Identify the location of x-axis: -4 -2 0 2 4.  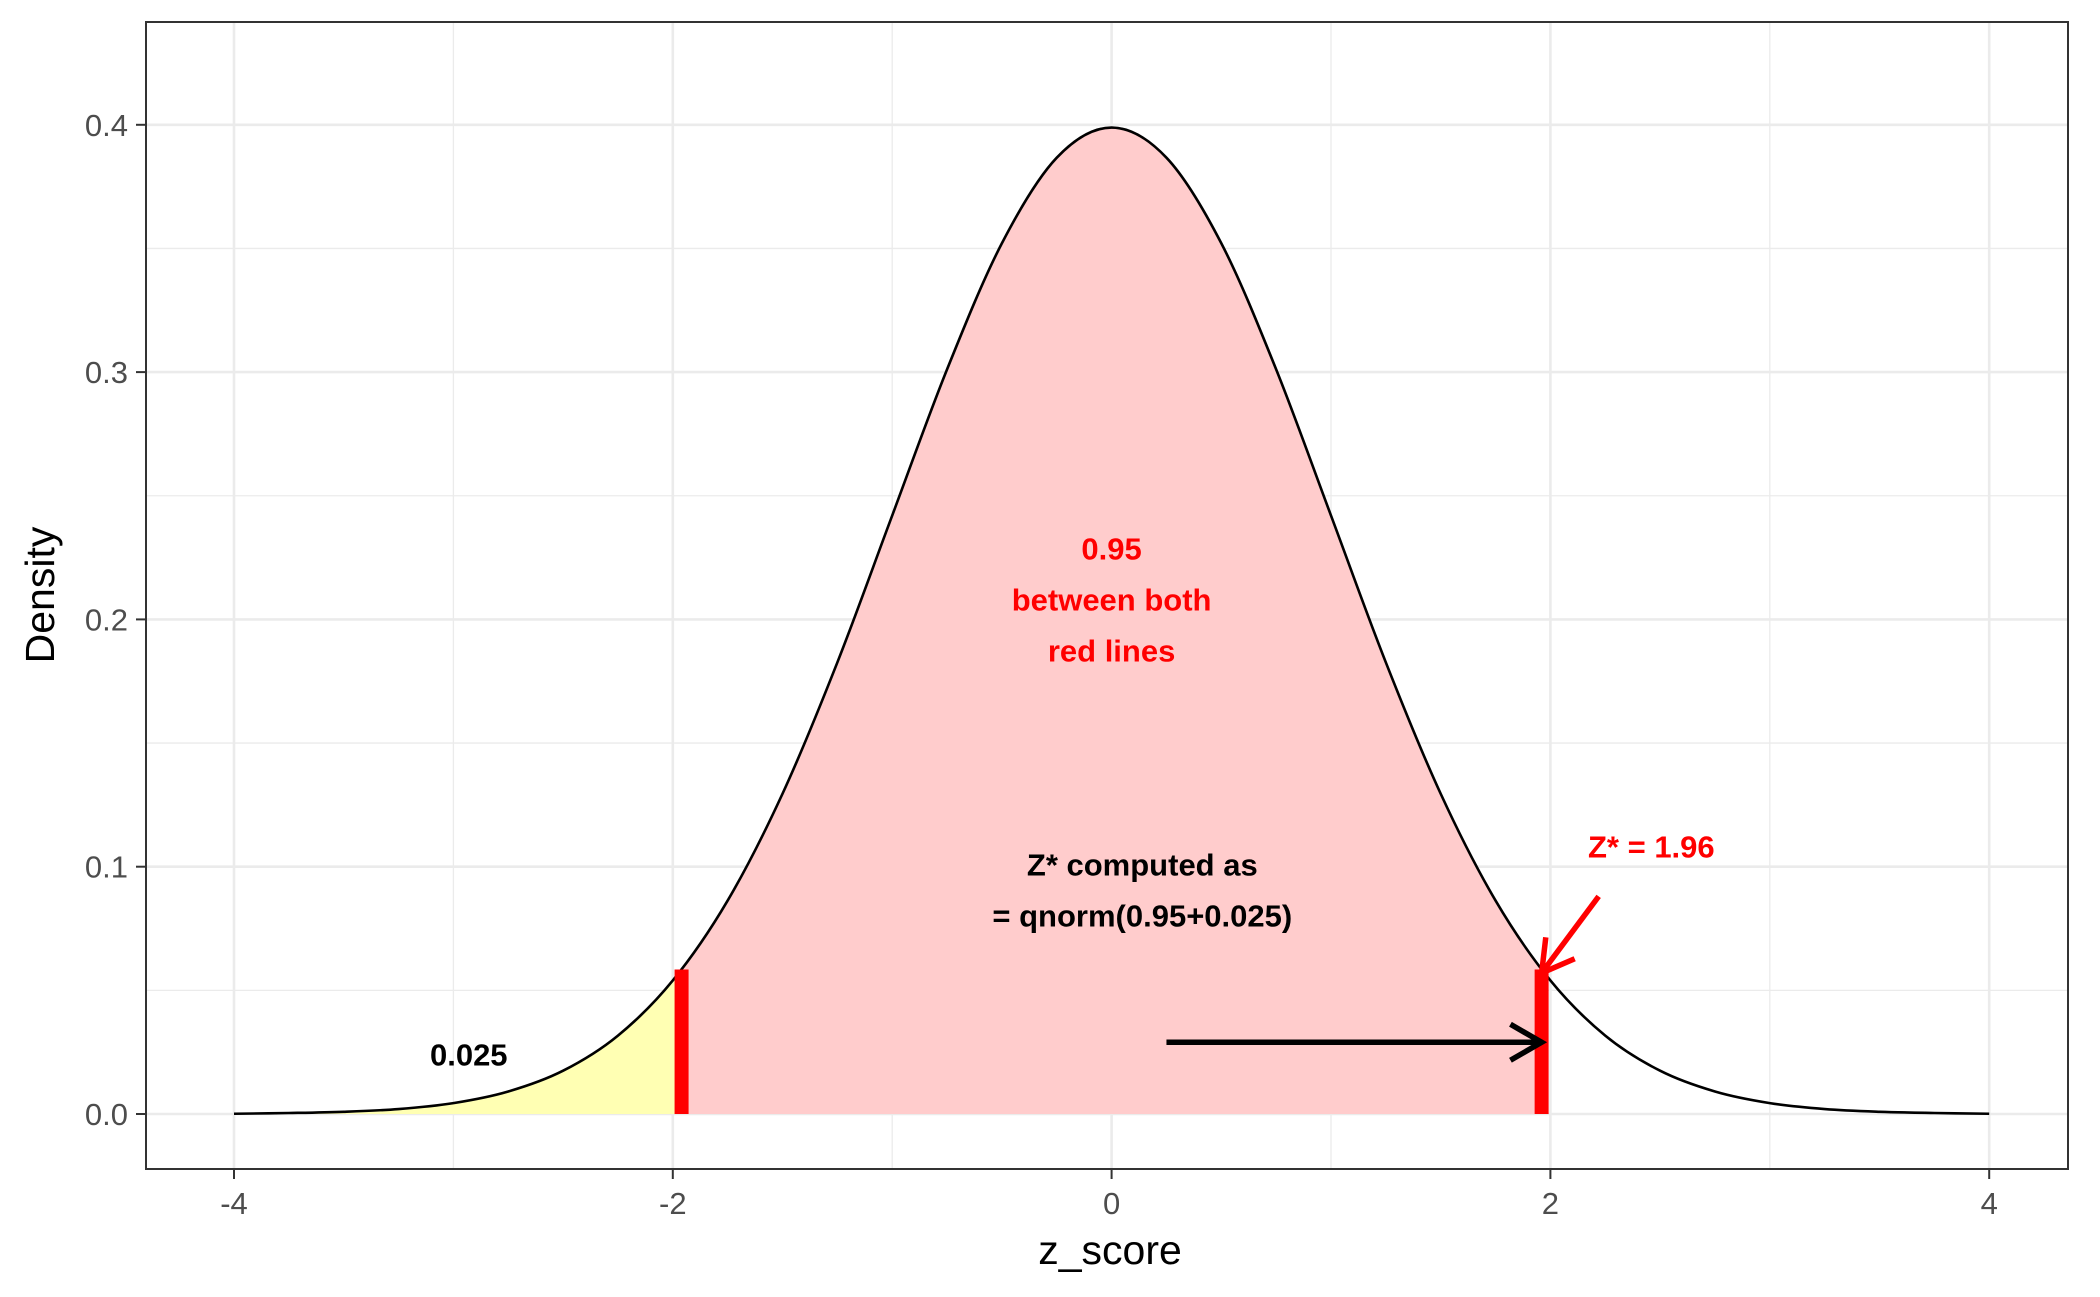
(1109, 1195).